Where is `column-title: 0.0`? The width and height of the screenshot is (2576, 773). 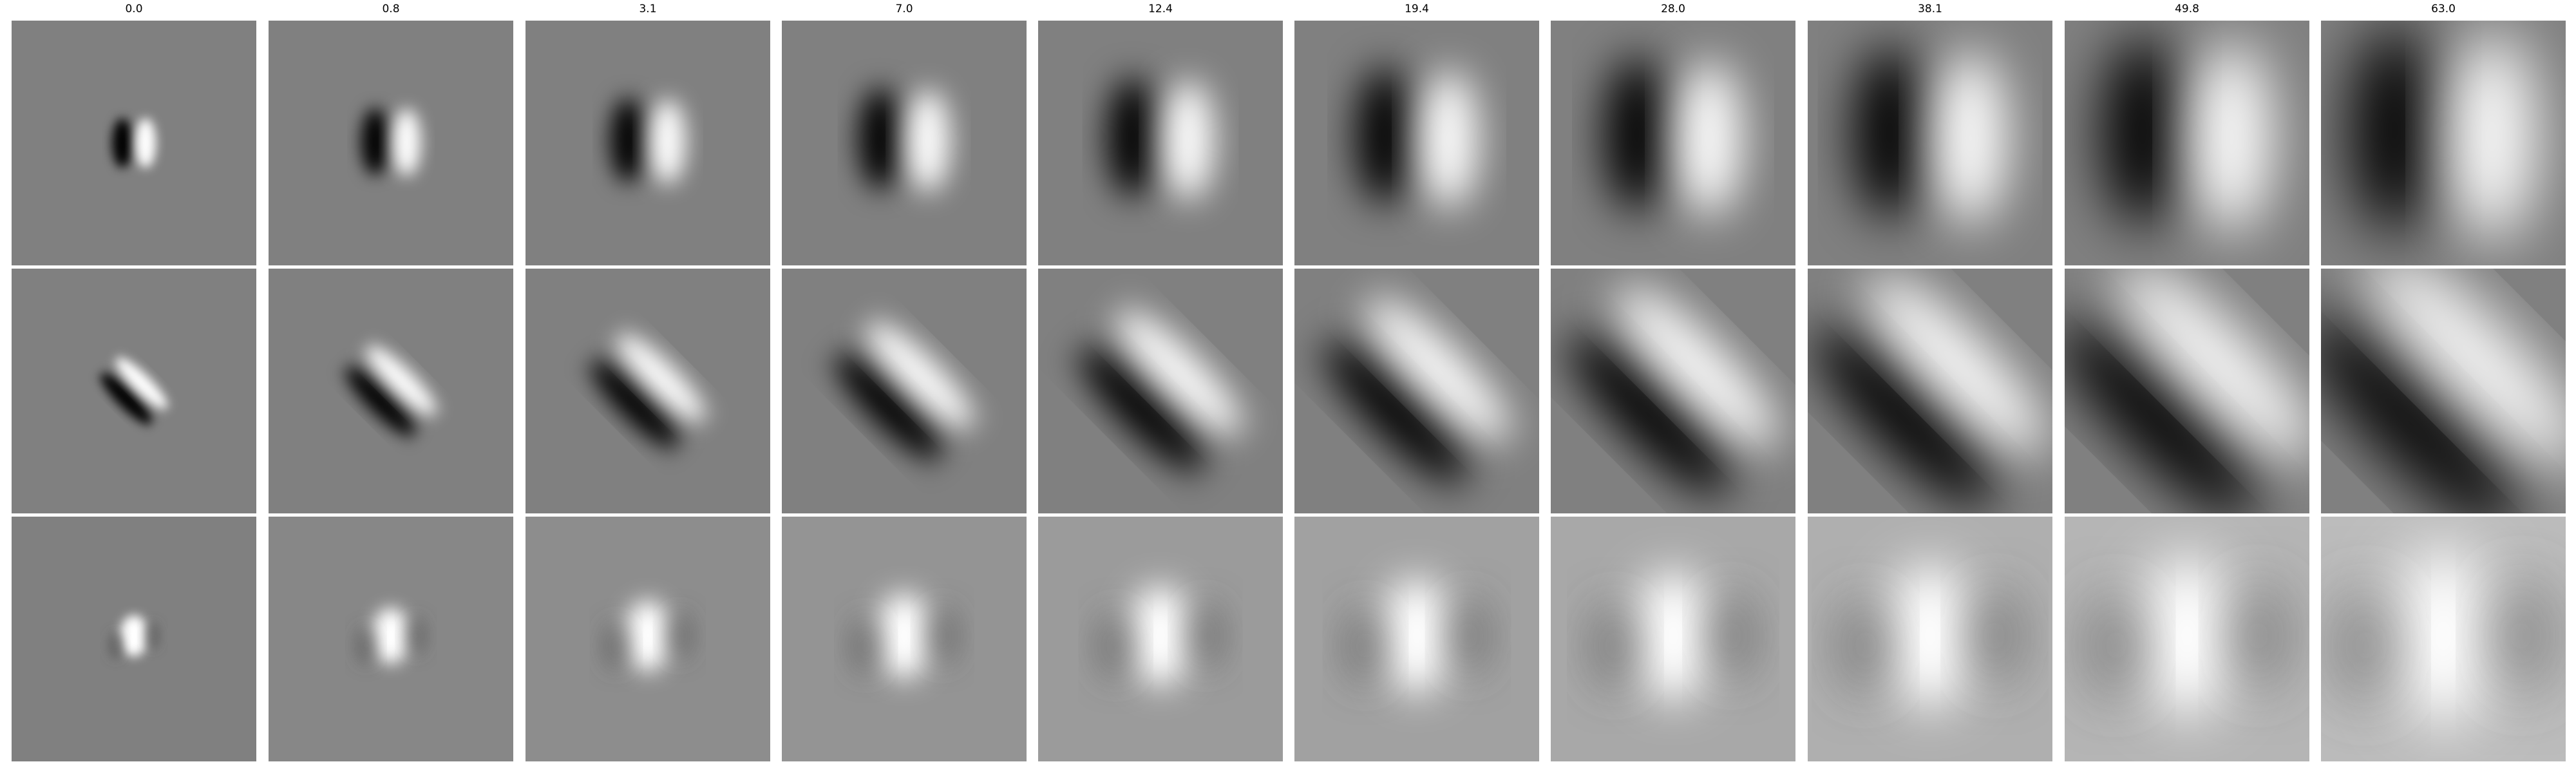
column-title: 0.0 is located at coordinates (134, 9).